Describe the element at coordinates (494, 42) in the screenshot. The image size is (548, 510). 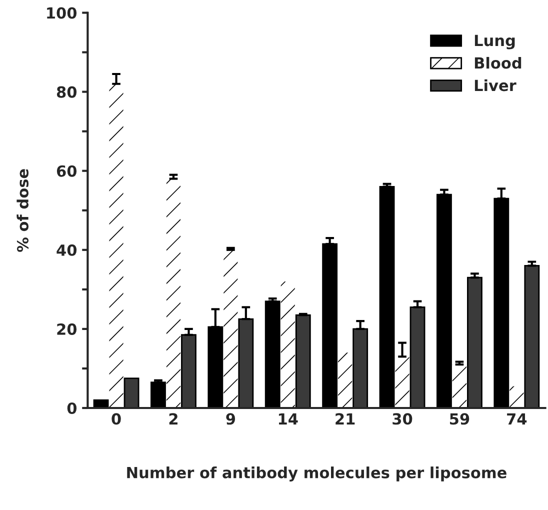
I see `legend-label: Lung` at that location.